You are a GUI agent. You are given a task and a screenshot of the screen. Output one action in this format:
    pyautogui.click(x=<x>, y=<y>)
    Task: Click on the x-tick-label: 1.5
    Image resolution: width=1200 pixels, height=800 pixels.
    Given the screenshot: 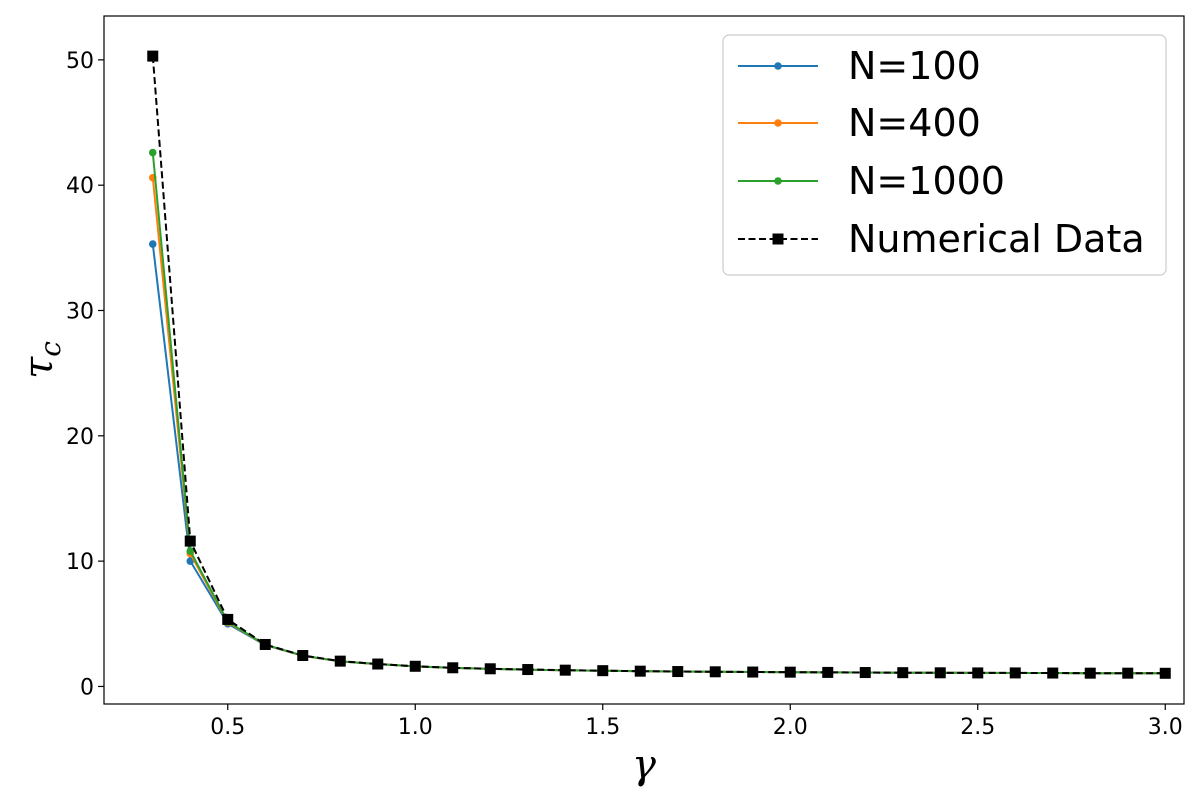 What is the action you would take?
    pyautogui.click(x=602, y=727)
    